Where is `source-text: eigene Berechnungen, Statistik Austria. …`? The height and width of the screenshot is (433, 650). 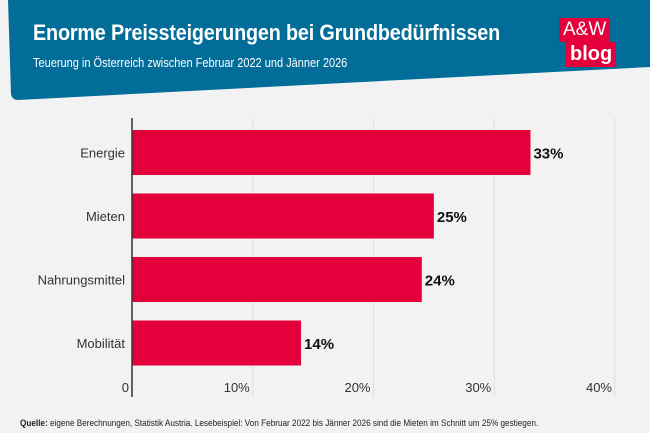
source-text: eigene Berechnungen, Statistik Austria. … is located at coordinates (293, 423).